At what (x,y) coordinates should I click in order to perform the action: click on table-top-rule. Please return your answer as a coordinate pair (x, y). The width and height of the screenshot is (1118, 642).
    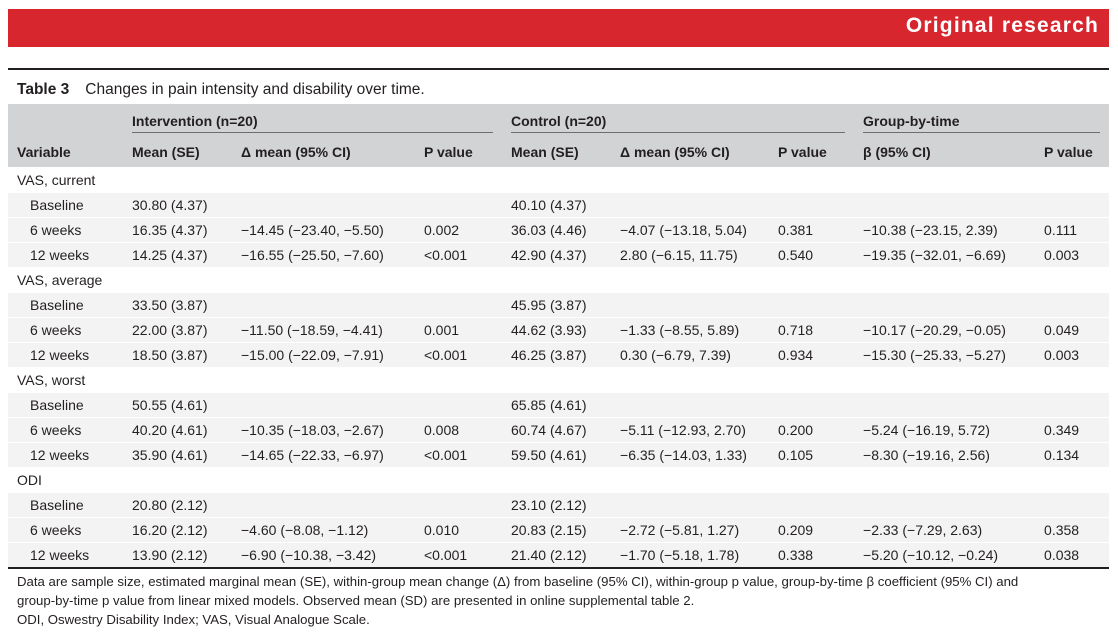
    Looking at the image, I should click on (558, 69).